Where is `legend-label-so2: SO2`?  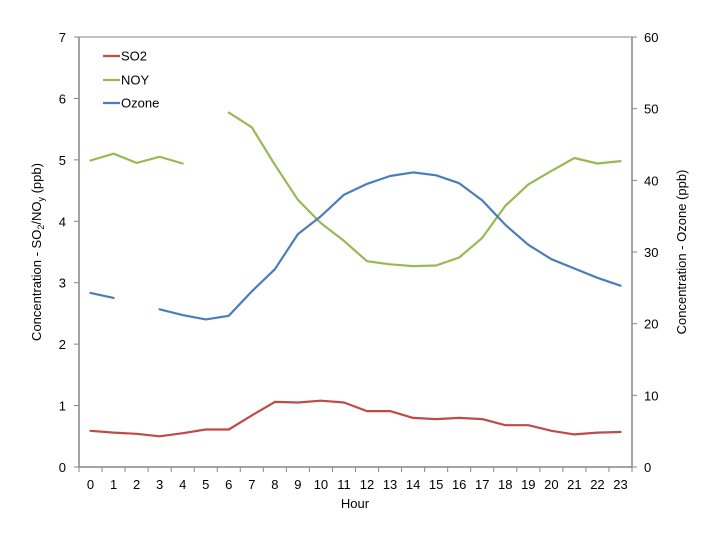 legend-label-so2: SO2 is located at coordinates (134, 56).